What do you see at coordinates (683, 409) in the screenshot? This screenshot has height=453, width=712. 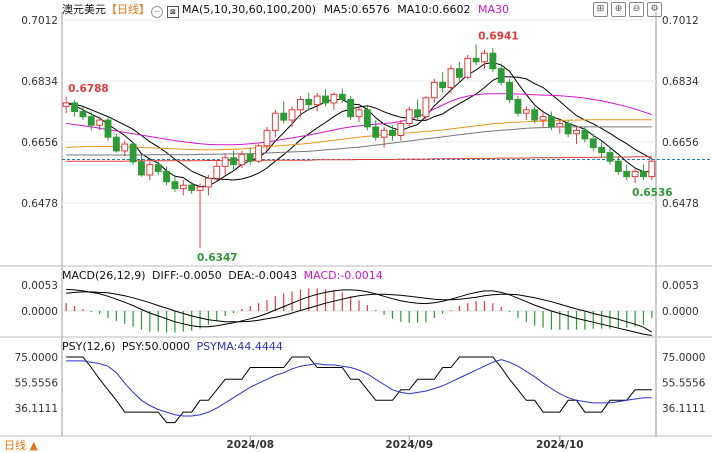 I see `psy-tick-right: 36.1111` at bounding box center [683, 409].